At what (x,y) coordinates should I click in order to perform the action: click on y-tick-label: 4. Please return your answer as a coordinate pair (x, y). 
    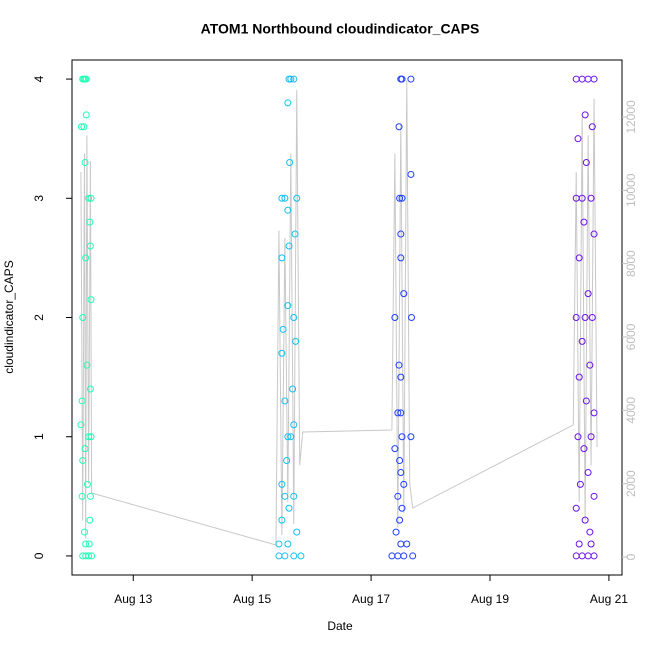
    Looking at the image, I should click on (39, 78).